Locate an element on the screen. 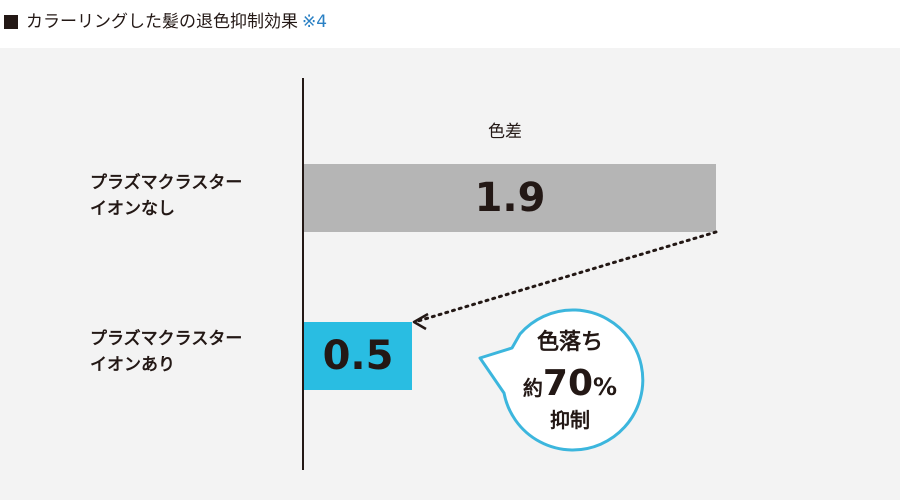  chart-title: カラーリングした髪の退色抑制効果 ※4 is located at coordinates (176, 22).